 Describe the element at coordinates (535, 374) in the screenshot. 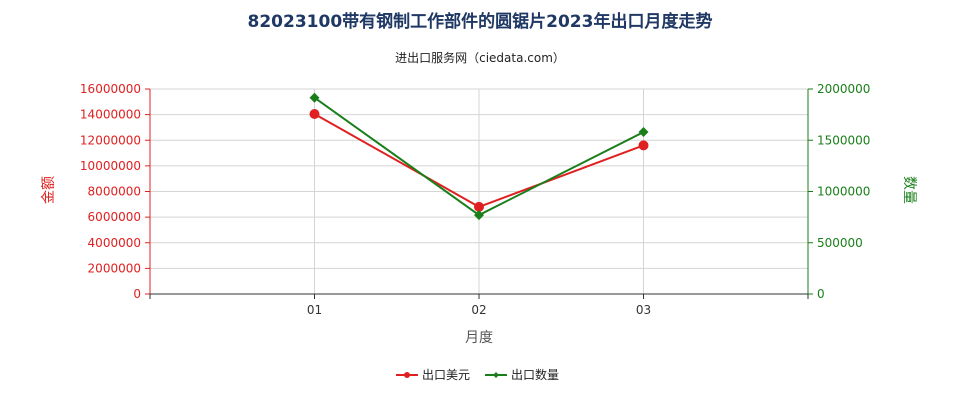

I see `legend-label-export-qty: 出口数量` at that location.